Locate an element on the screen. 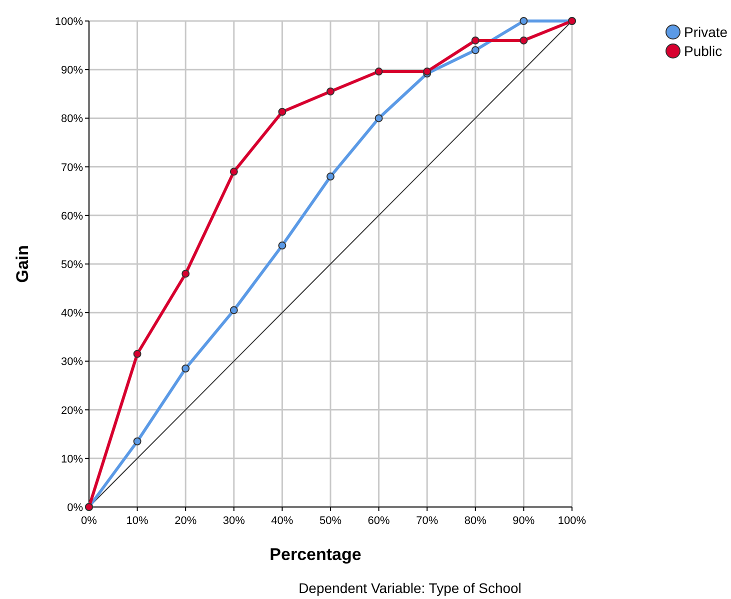 Image resolution: width=731 pixels, height=599 pixels. x-tick-label: 10% is located at coordinates (137, 521).